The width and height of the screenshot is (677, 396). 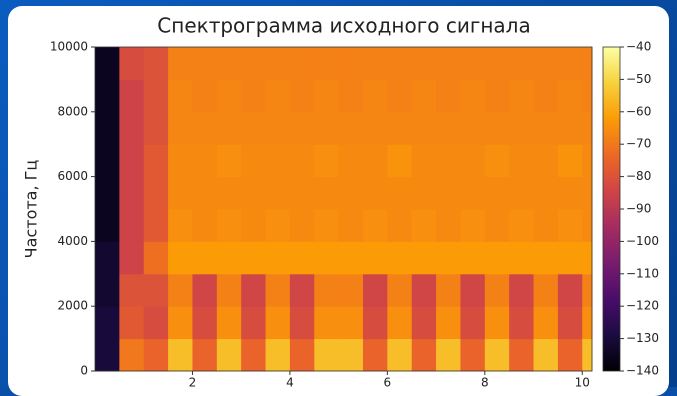 What do you see at coordinates (638, 209) in the screenshot?
I see `colorbar-tick-label: −90` at bounding box center [638, 209].